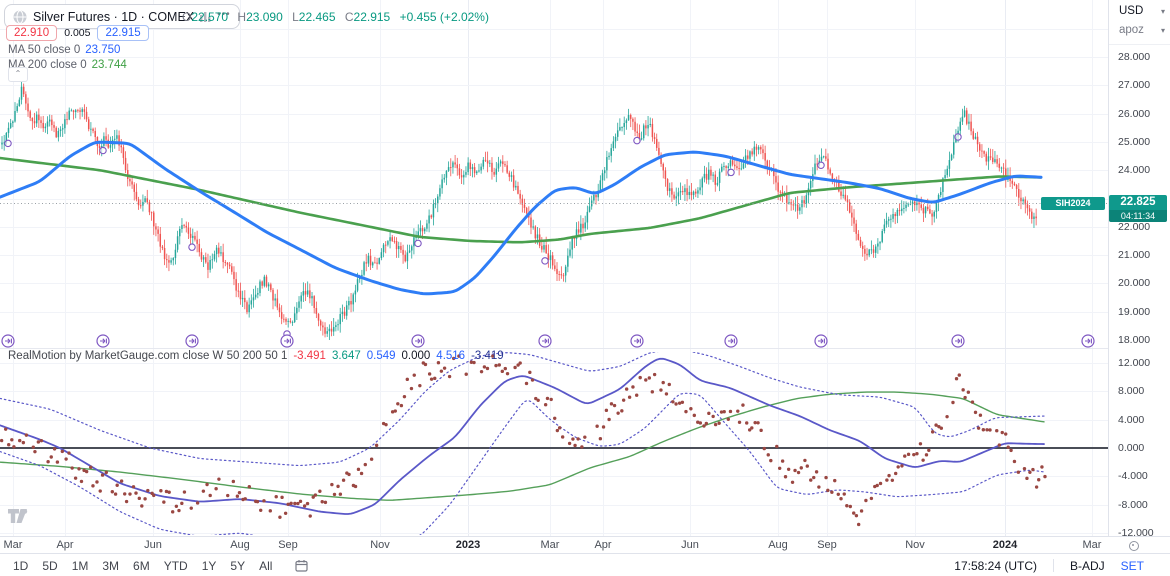  What do you see at coordinates (238, 565) in the screenshot?
I see `range-button-5y: 5Y` at bounding box center [238, 565].